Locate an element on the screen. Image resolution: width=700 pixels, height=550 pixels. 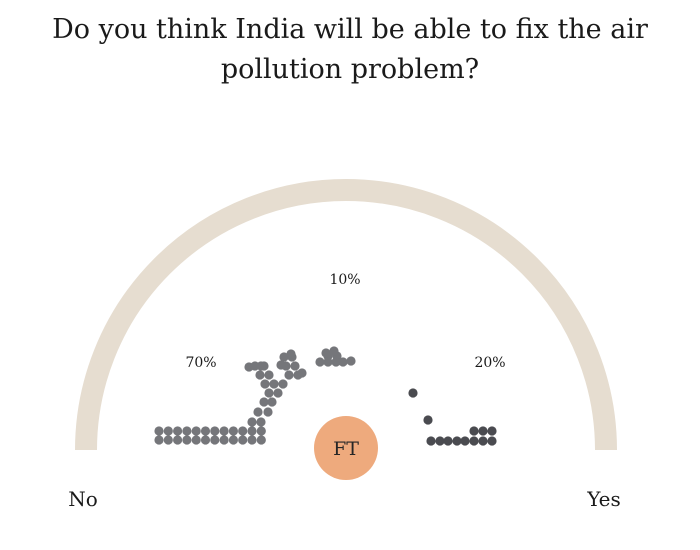
dot-groups is located at coordinates (325, 396).